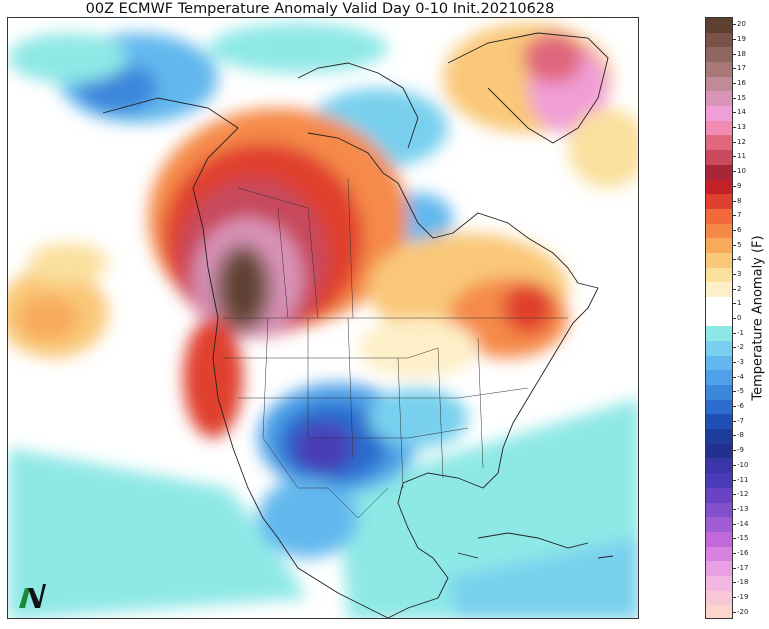 The width and height of the screenshot is (769, 629). I want to click on colorbar-tick-label: -9, so click(738, 450).